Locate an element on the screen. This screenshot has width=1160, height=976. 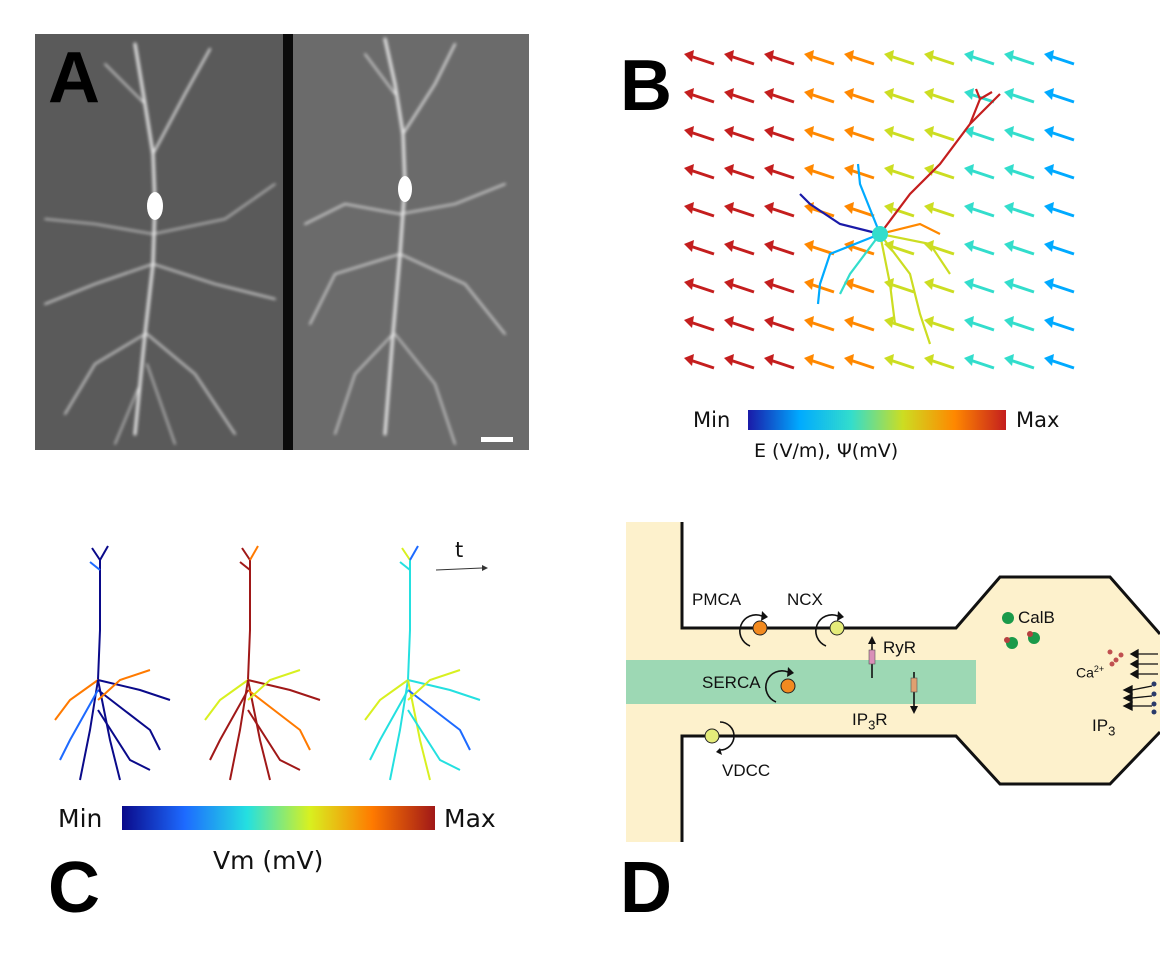
field-vector-plot is located at coordinates (879, 210).